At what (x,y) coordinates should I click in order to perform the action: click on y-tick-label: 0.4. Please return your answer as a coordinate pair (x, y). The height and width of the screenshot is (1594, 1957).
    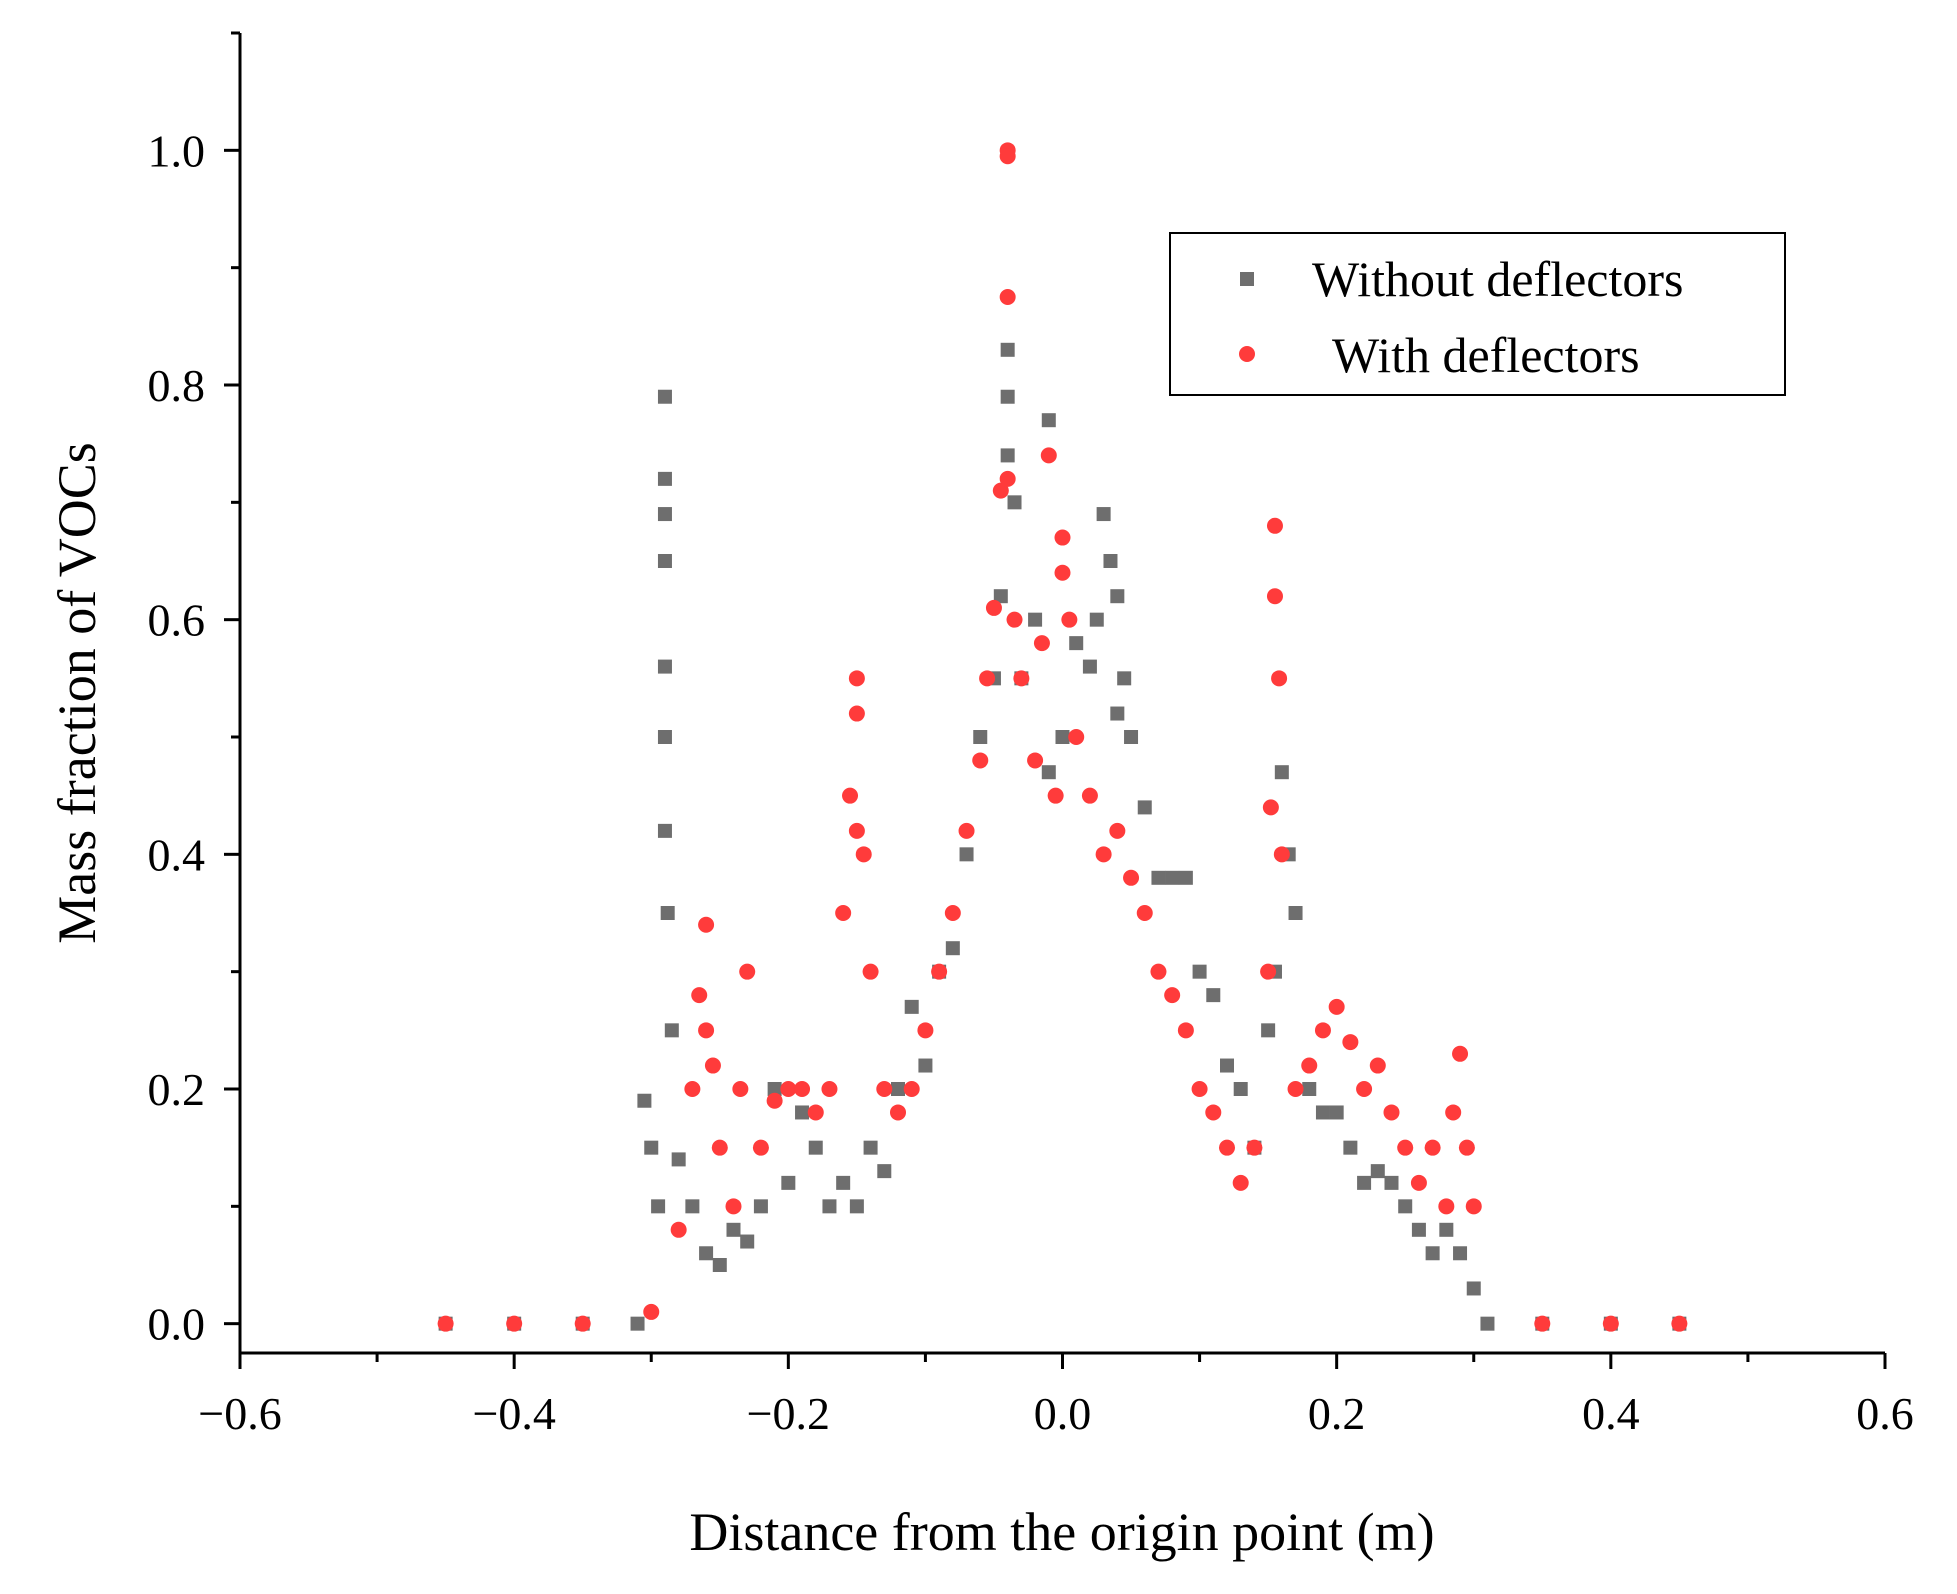
    Looking at the image, I should click on (177, 854).